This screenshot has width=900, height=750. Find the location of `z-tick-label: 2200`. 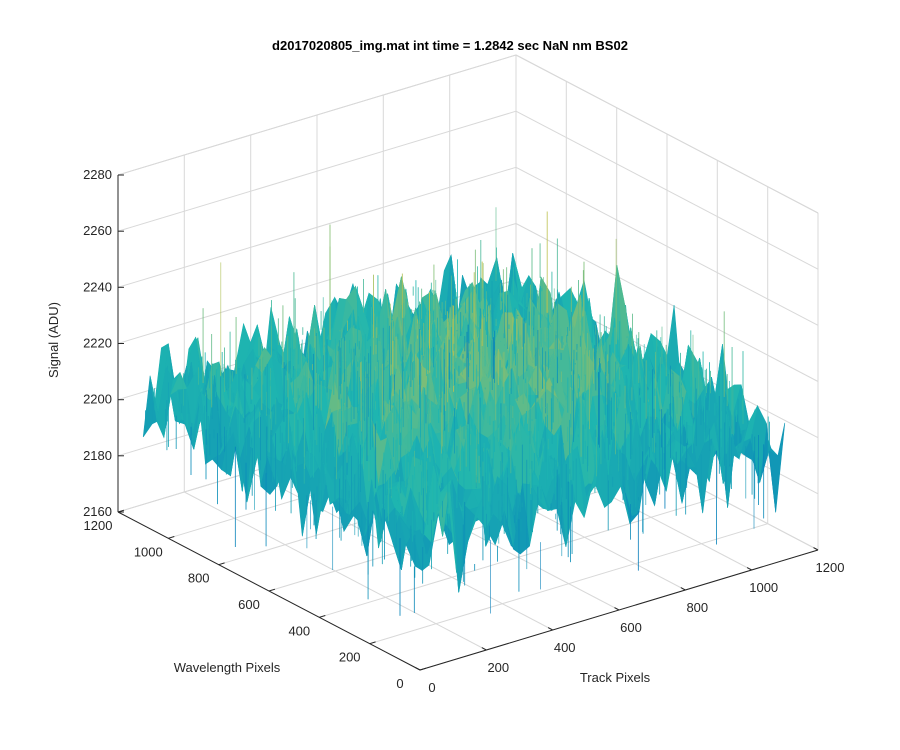

z-tick-label: 2200 is located at coordinates (97, 399).